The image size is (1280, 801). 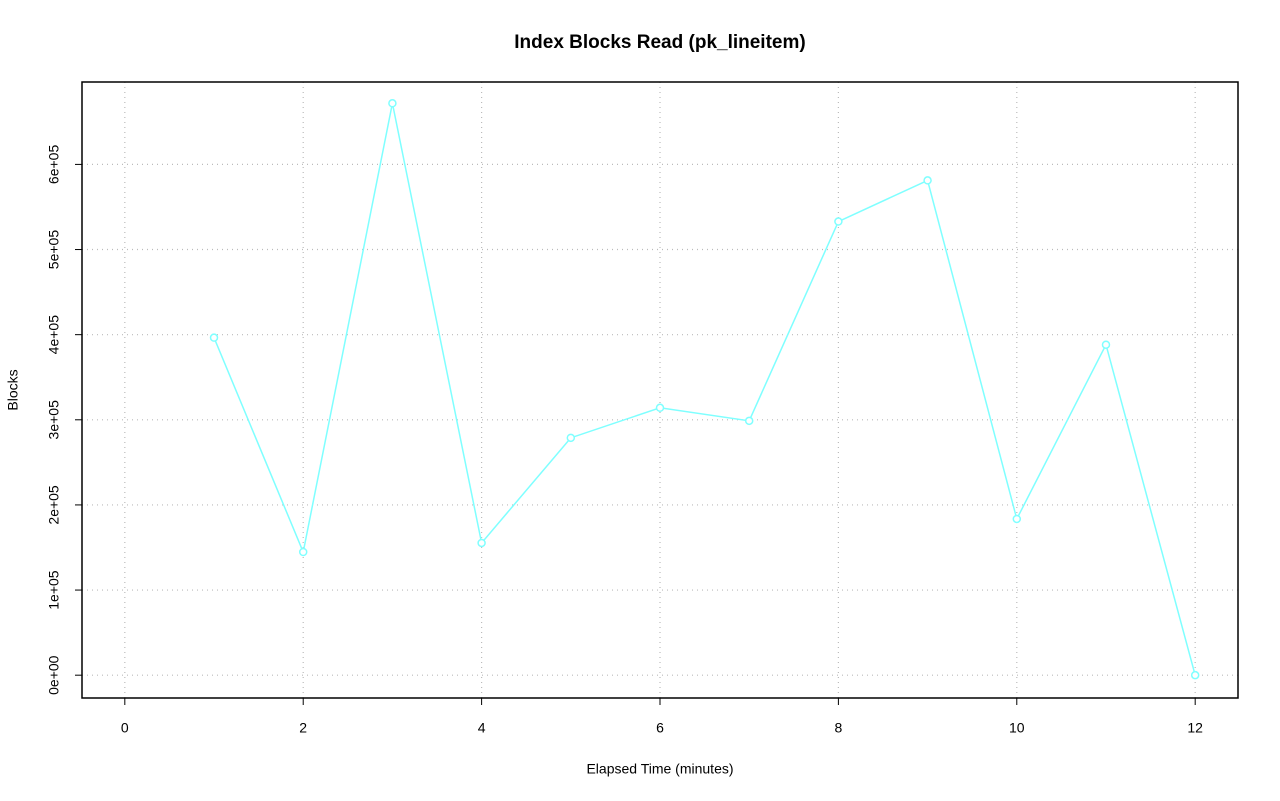 I want to click on x-axis-label: Elapsed Time (minutes), so click(x=659, y=769).